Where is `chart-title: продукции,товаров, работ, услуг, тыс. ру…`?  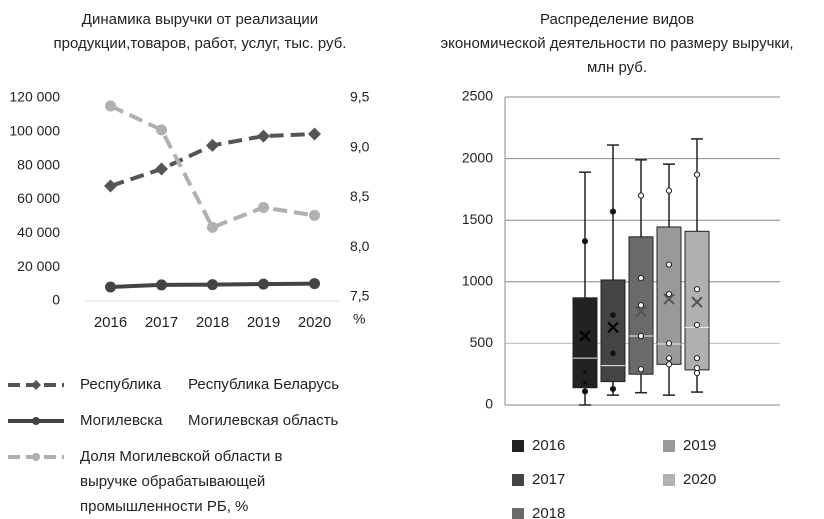 chart-title: продукции,товаров, работ, услуг, тыс. ру… is located at coordinates (200, 43).